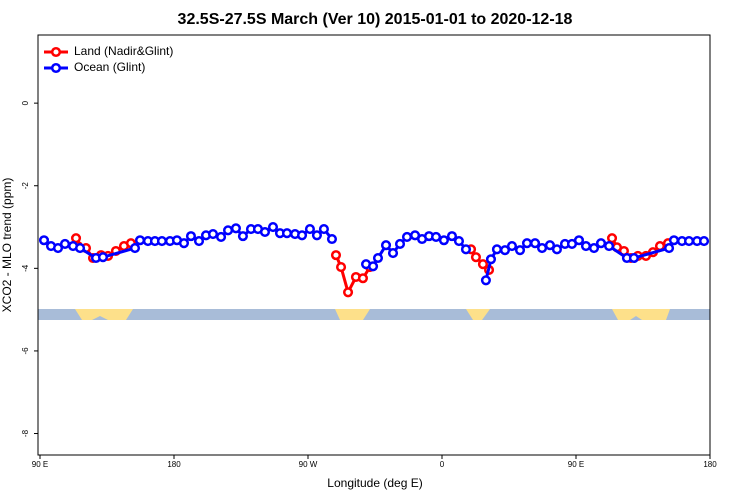 The image size is (750, 500). Describe the element at coordinates (374, 483) in the screenshot. I see `x-axis-label: Longitude (deg E)` at that location.